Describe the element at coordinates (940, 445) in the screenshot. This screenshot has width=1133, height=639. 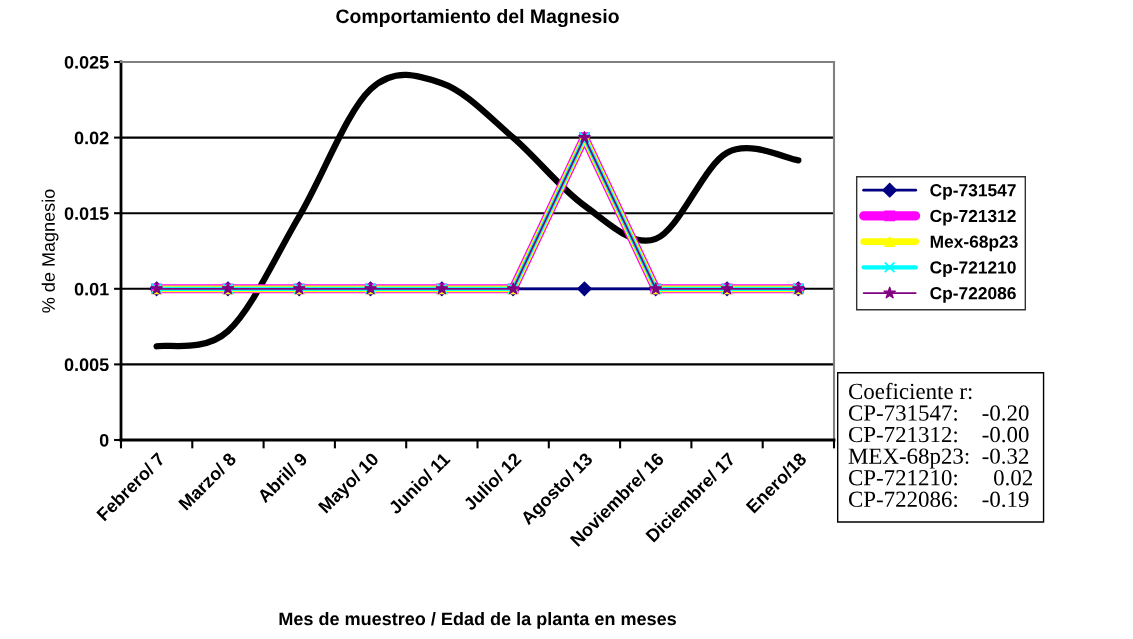
I see `text: Coeficiente r: CP-731547: -0.20 CP-721312: -0.00 MEX-68p23: -0.32 CP-721210: 0.02 CP-722086: -0.19` at that location.